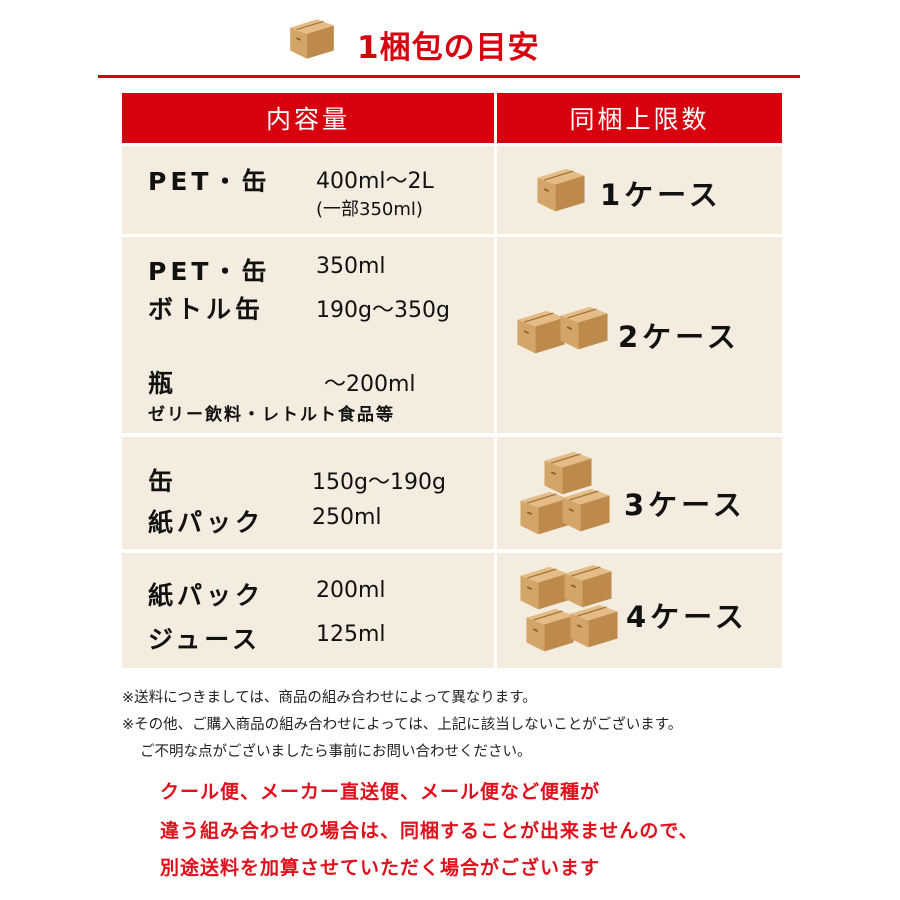 This screenshot has height=900, width=900. I want to click on item-value: 350ml, so click(351, 266).